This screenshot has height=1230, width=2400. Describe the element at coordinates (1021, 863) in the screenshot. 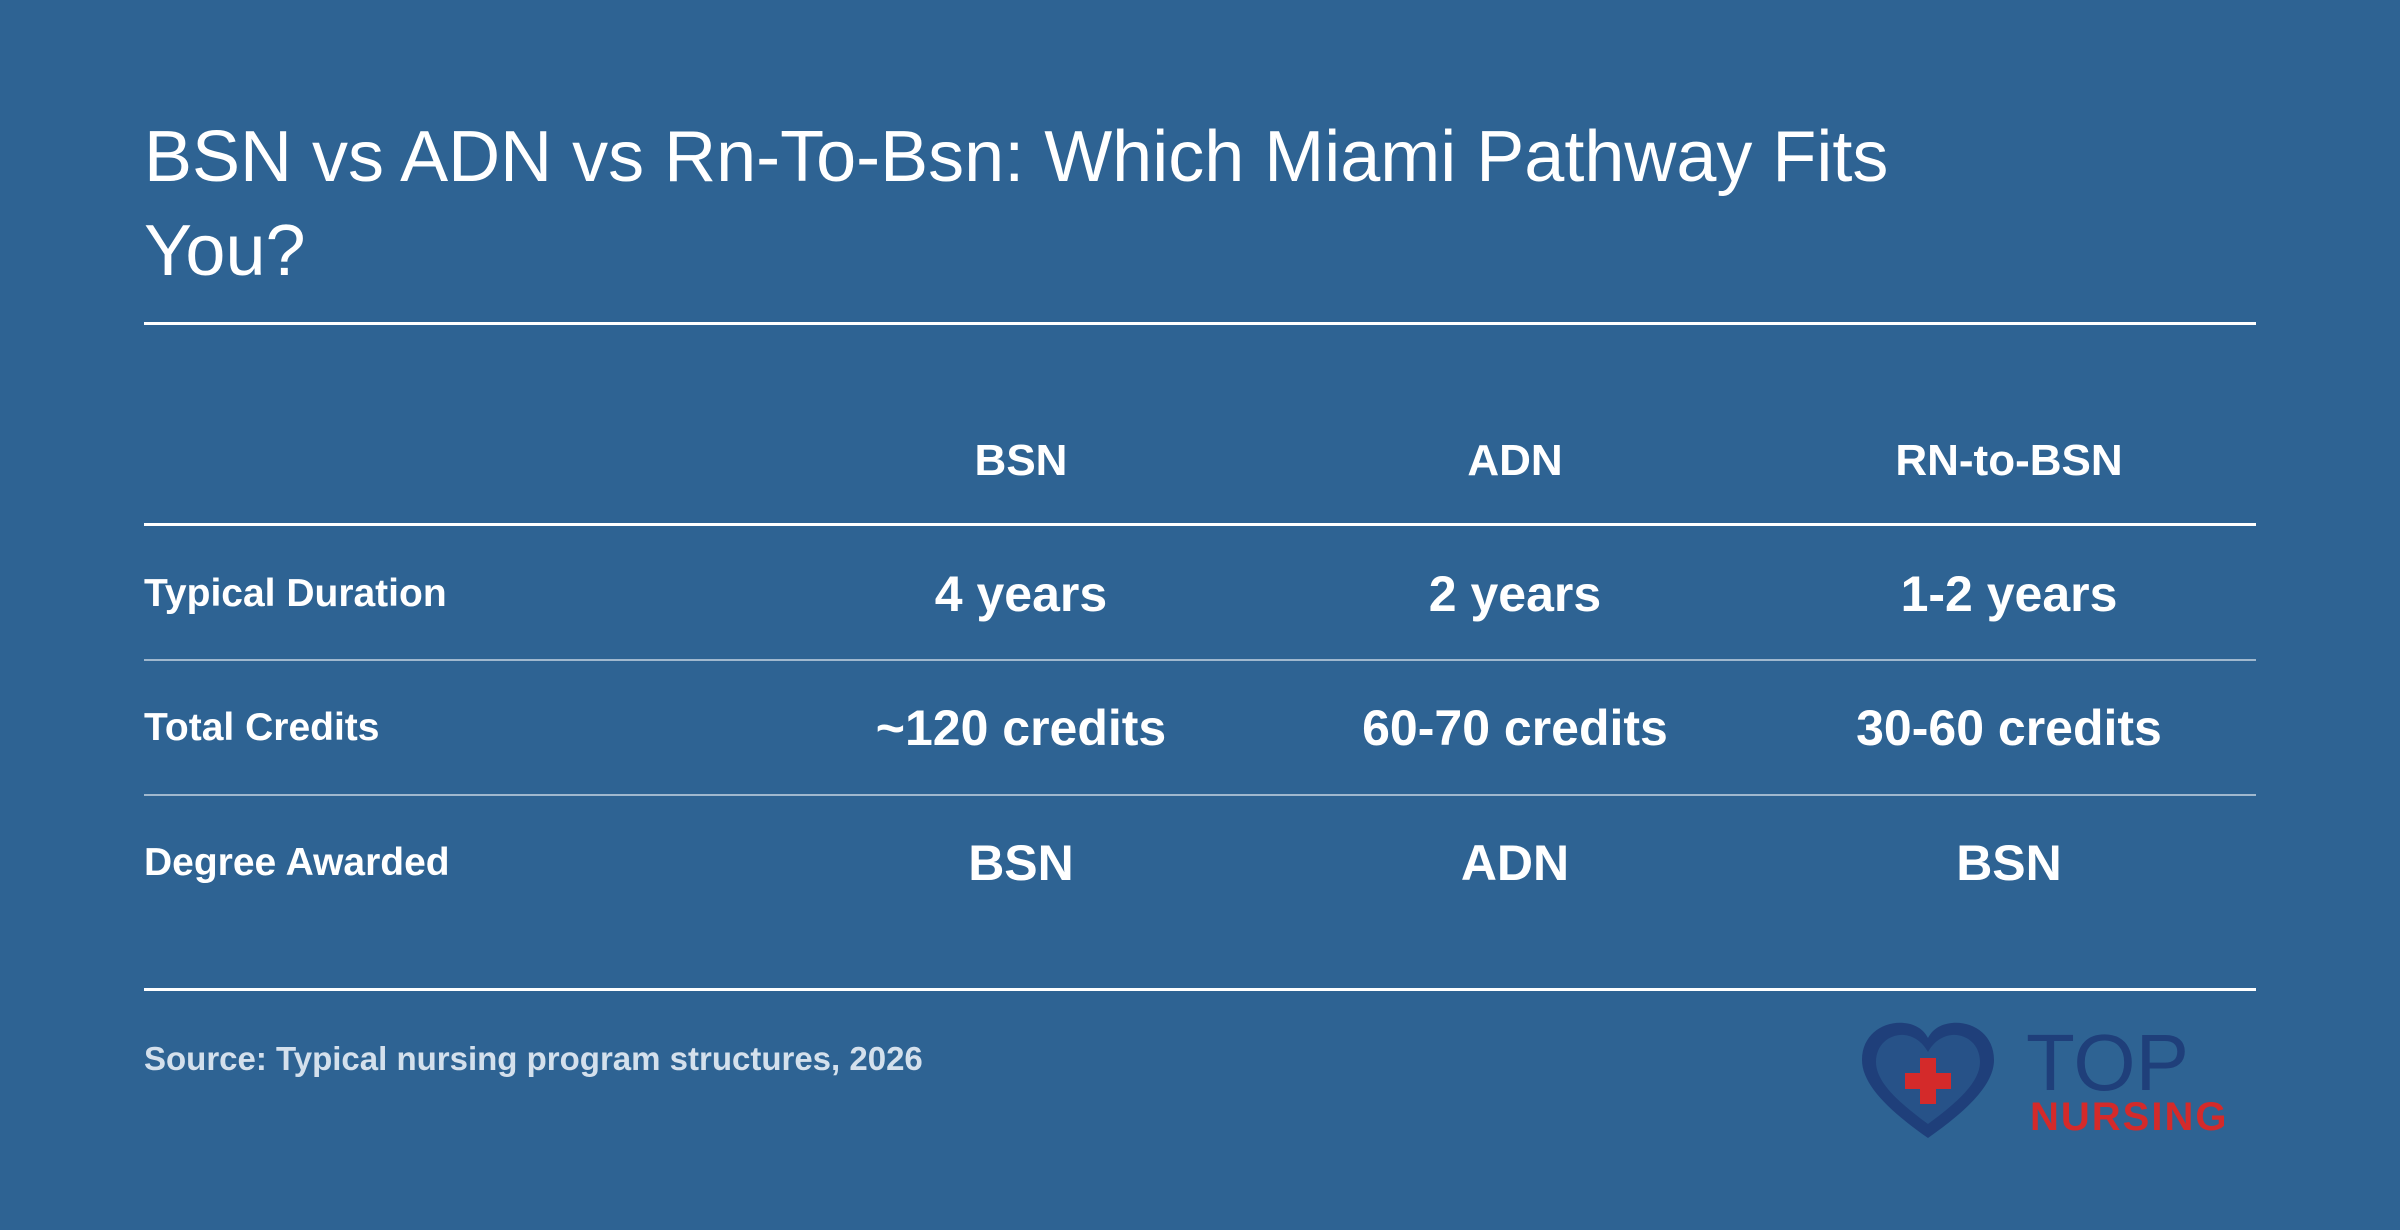

I see `cell-bsn-degree: BSN` at that location.